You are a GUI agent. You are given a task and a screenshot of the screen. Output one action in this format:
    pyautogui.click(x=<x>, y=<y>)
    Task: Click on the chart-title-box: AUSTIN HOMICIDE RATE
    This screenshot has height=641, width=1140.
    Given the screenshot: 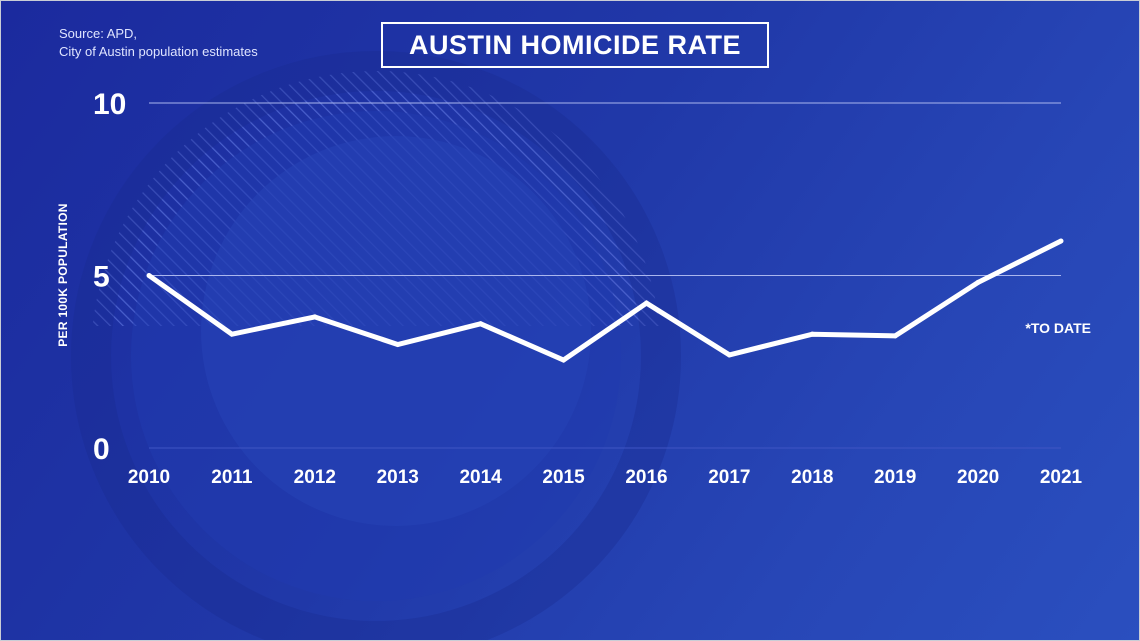 What is the action you would take?
    pyautogui.click(x=575, y=45)
    